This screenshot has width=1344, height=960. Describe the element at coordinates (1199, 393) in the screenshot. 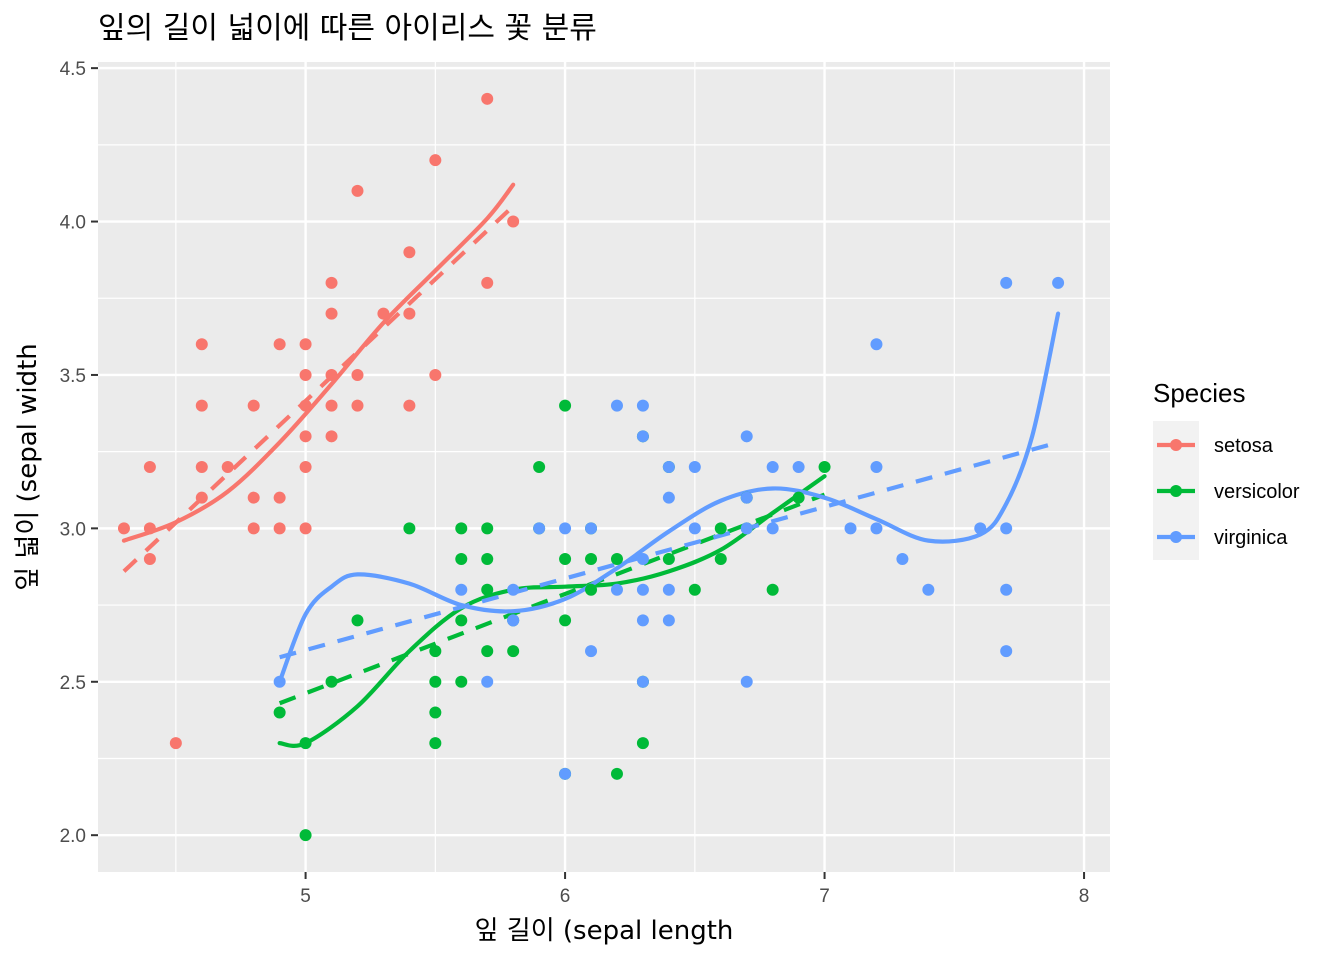

I see `legend-title: Species` at that location.